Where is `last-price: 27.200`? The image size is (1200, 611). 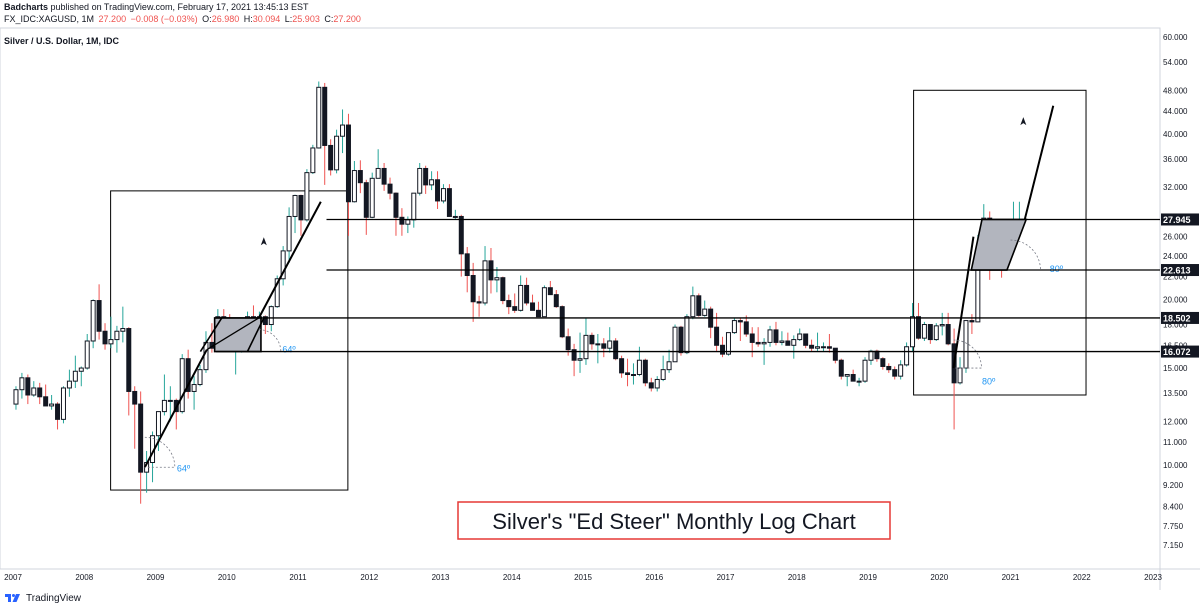 last-price: 27.200 is located at coordinates (112, 19).